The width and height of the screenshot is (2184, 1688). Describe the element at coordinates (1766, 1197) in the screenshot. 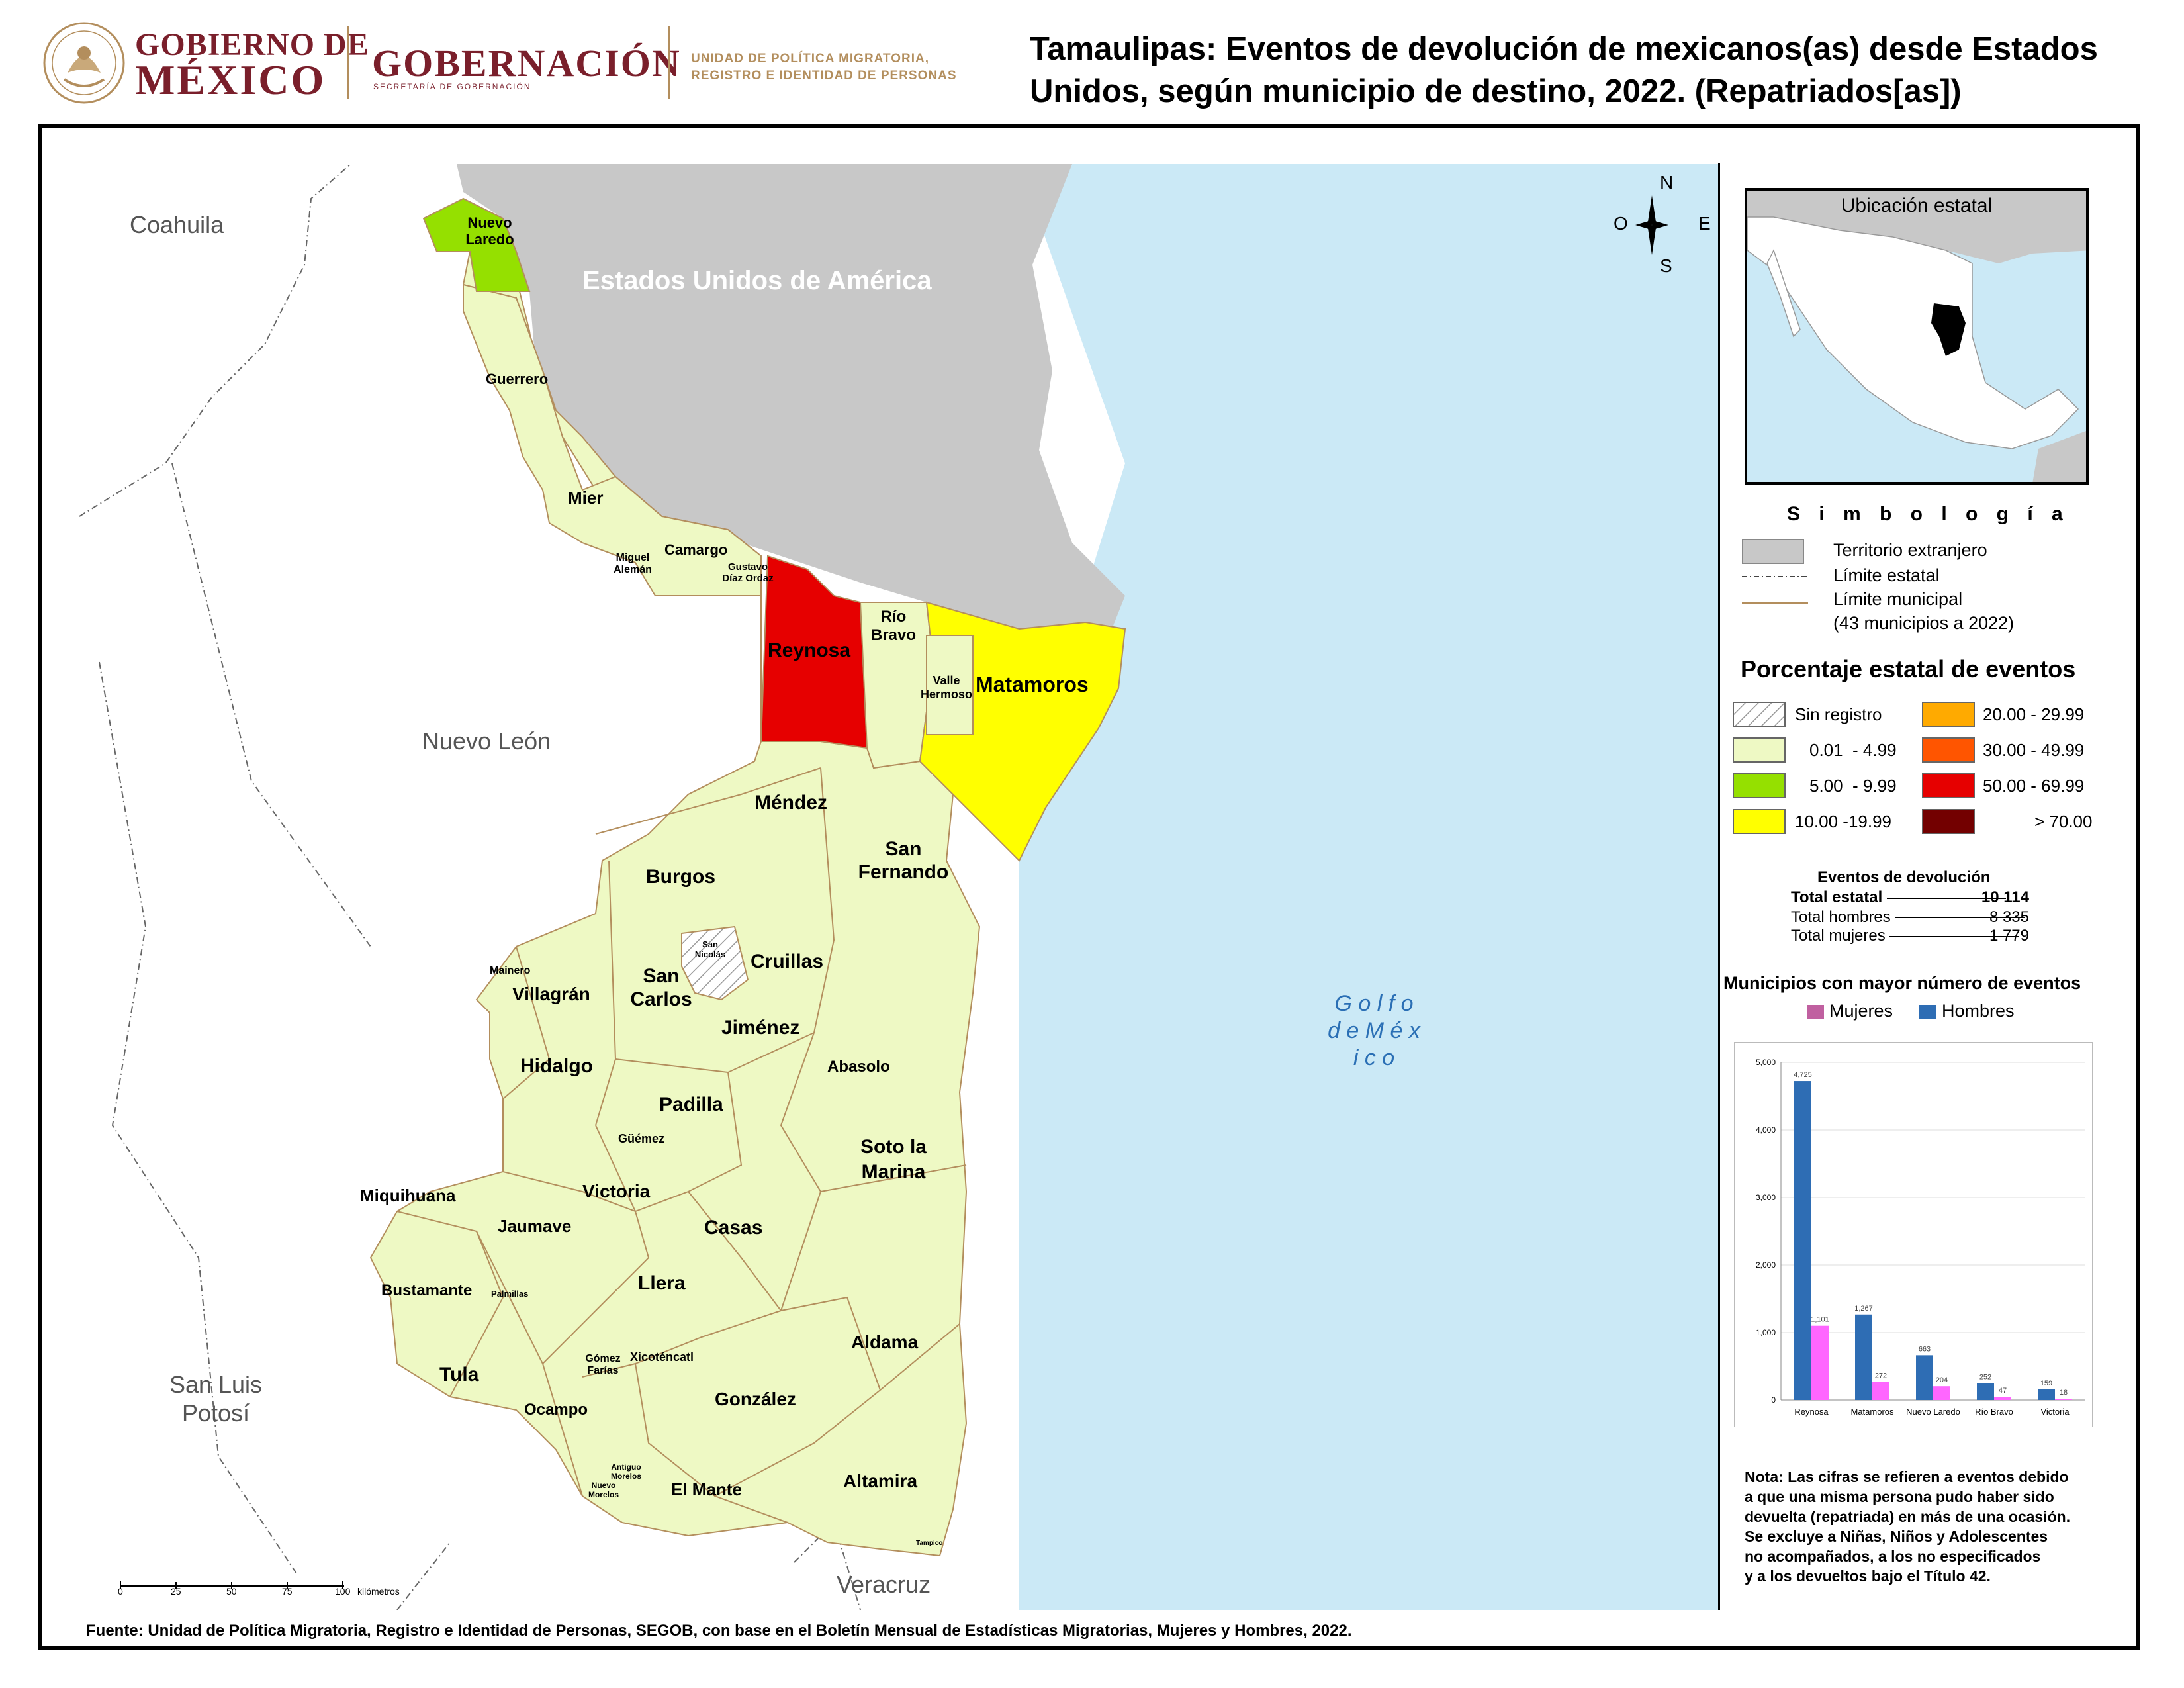

I see `chart-ytick-label: 3,000` at that location.